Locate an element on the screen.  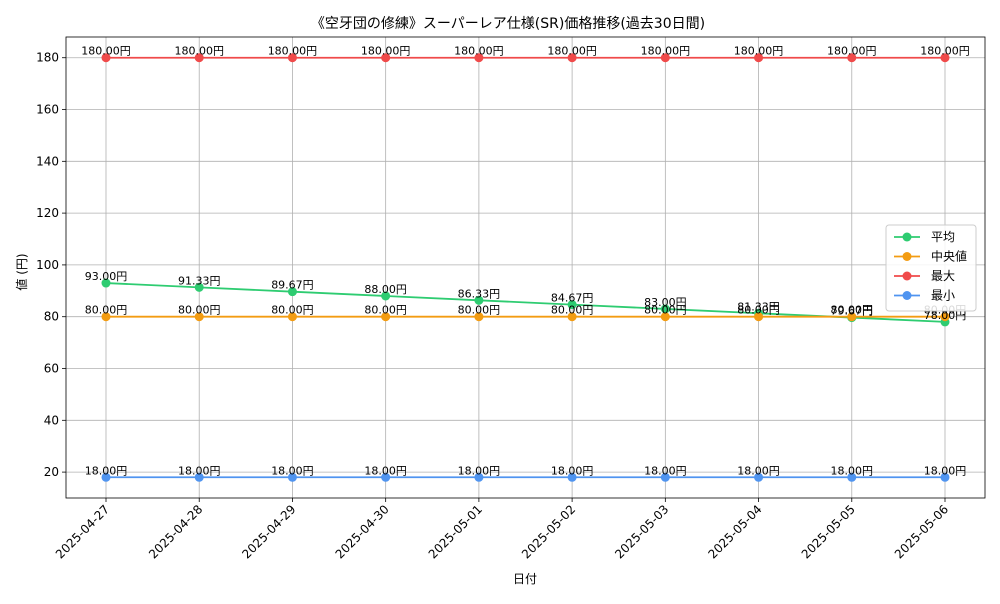
legend-box is located at coordinates (931, 268).